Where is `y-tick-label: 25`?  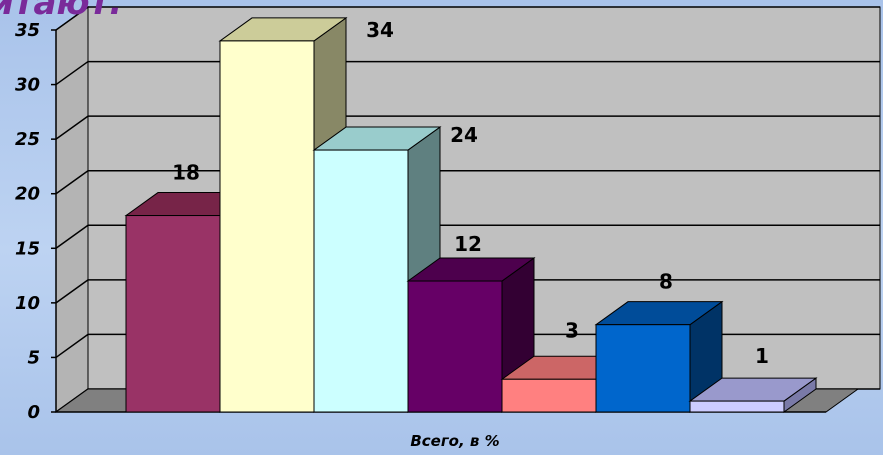
y-tick-label: 25 is located at coordinates (27, 139).